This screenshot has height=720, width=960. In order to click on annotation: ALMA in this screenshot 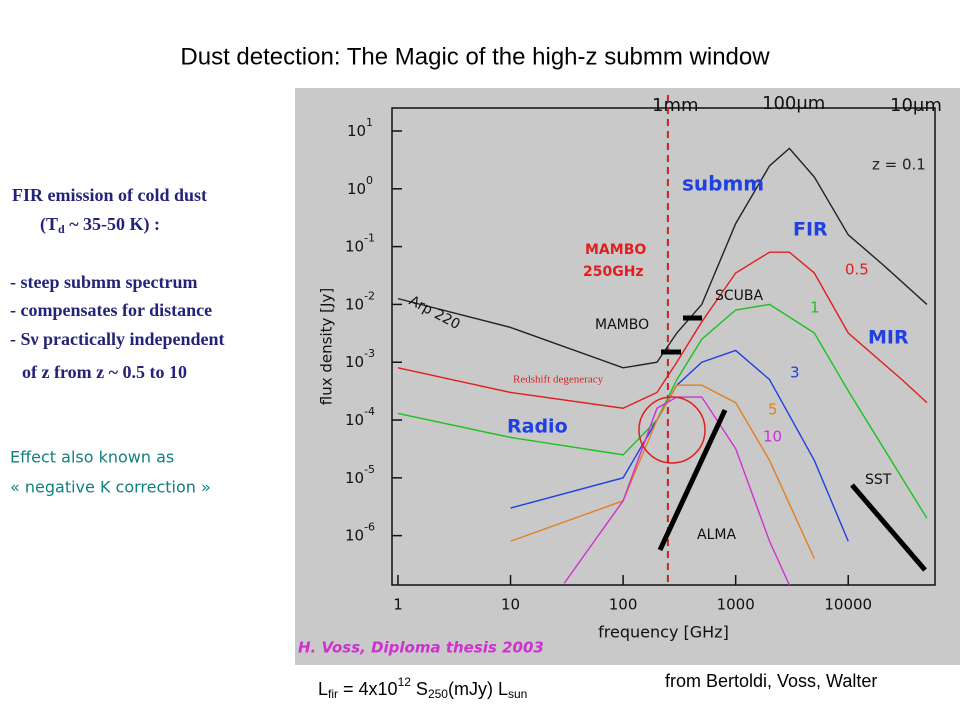, I will do `click(716, 535)`.